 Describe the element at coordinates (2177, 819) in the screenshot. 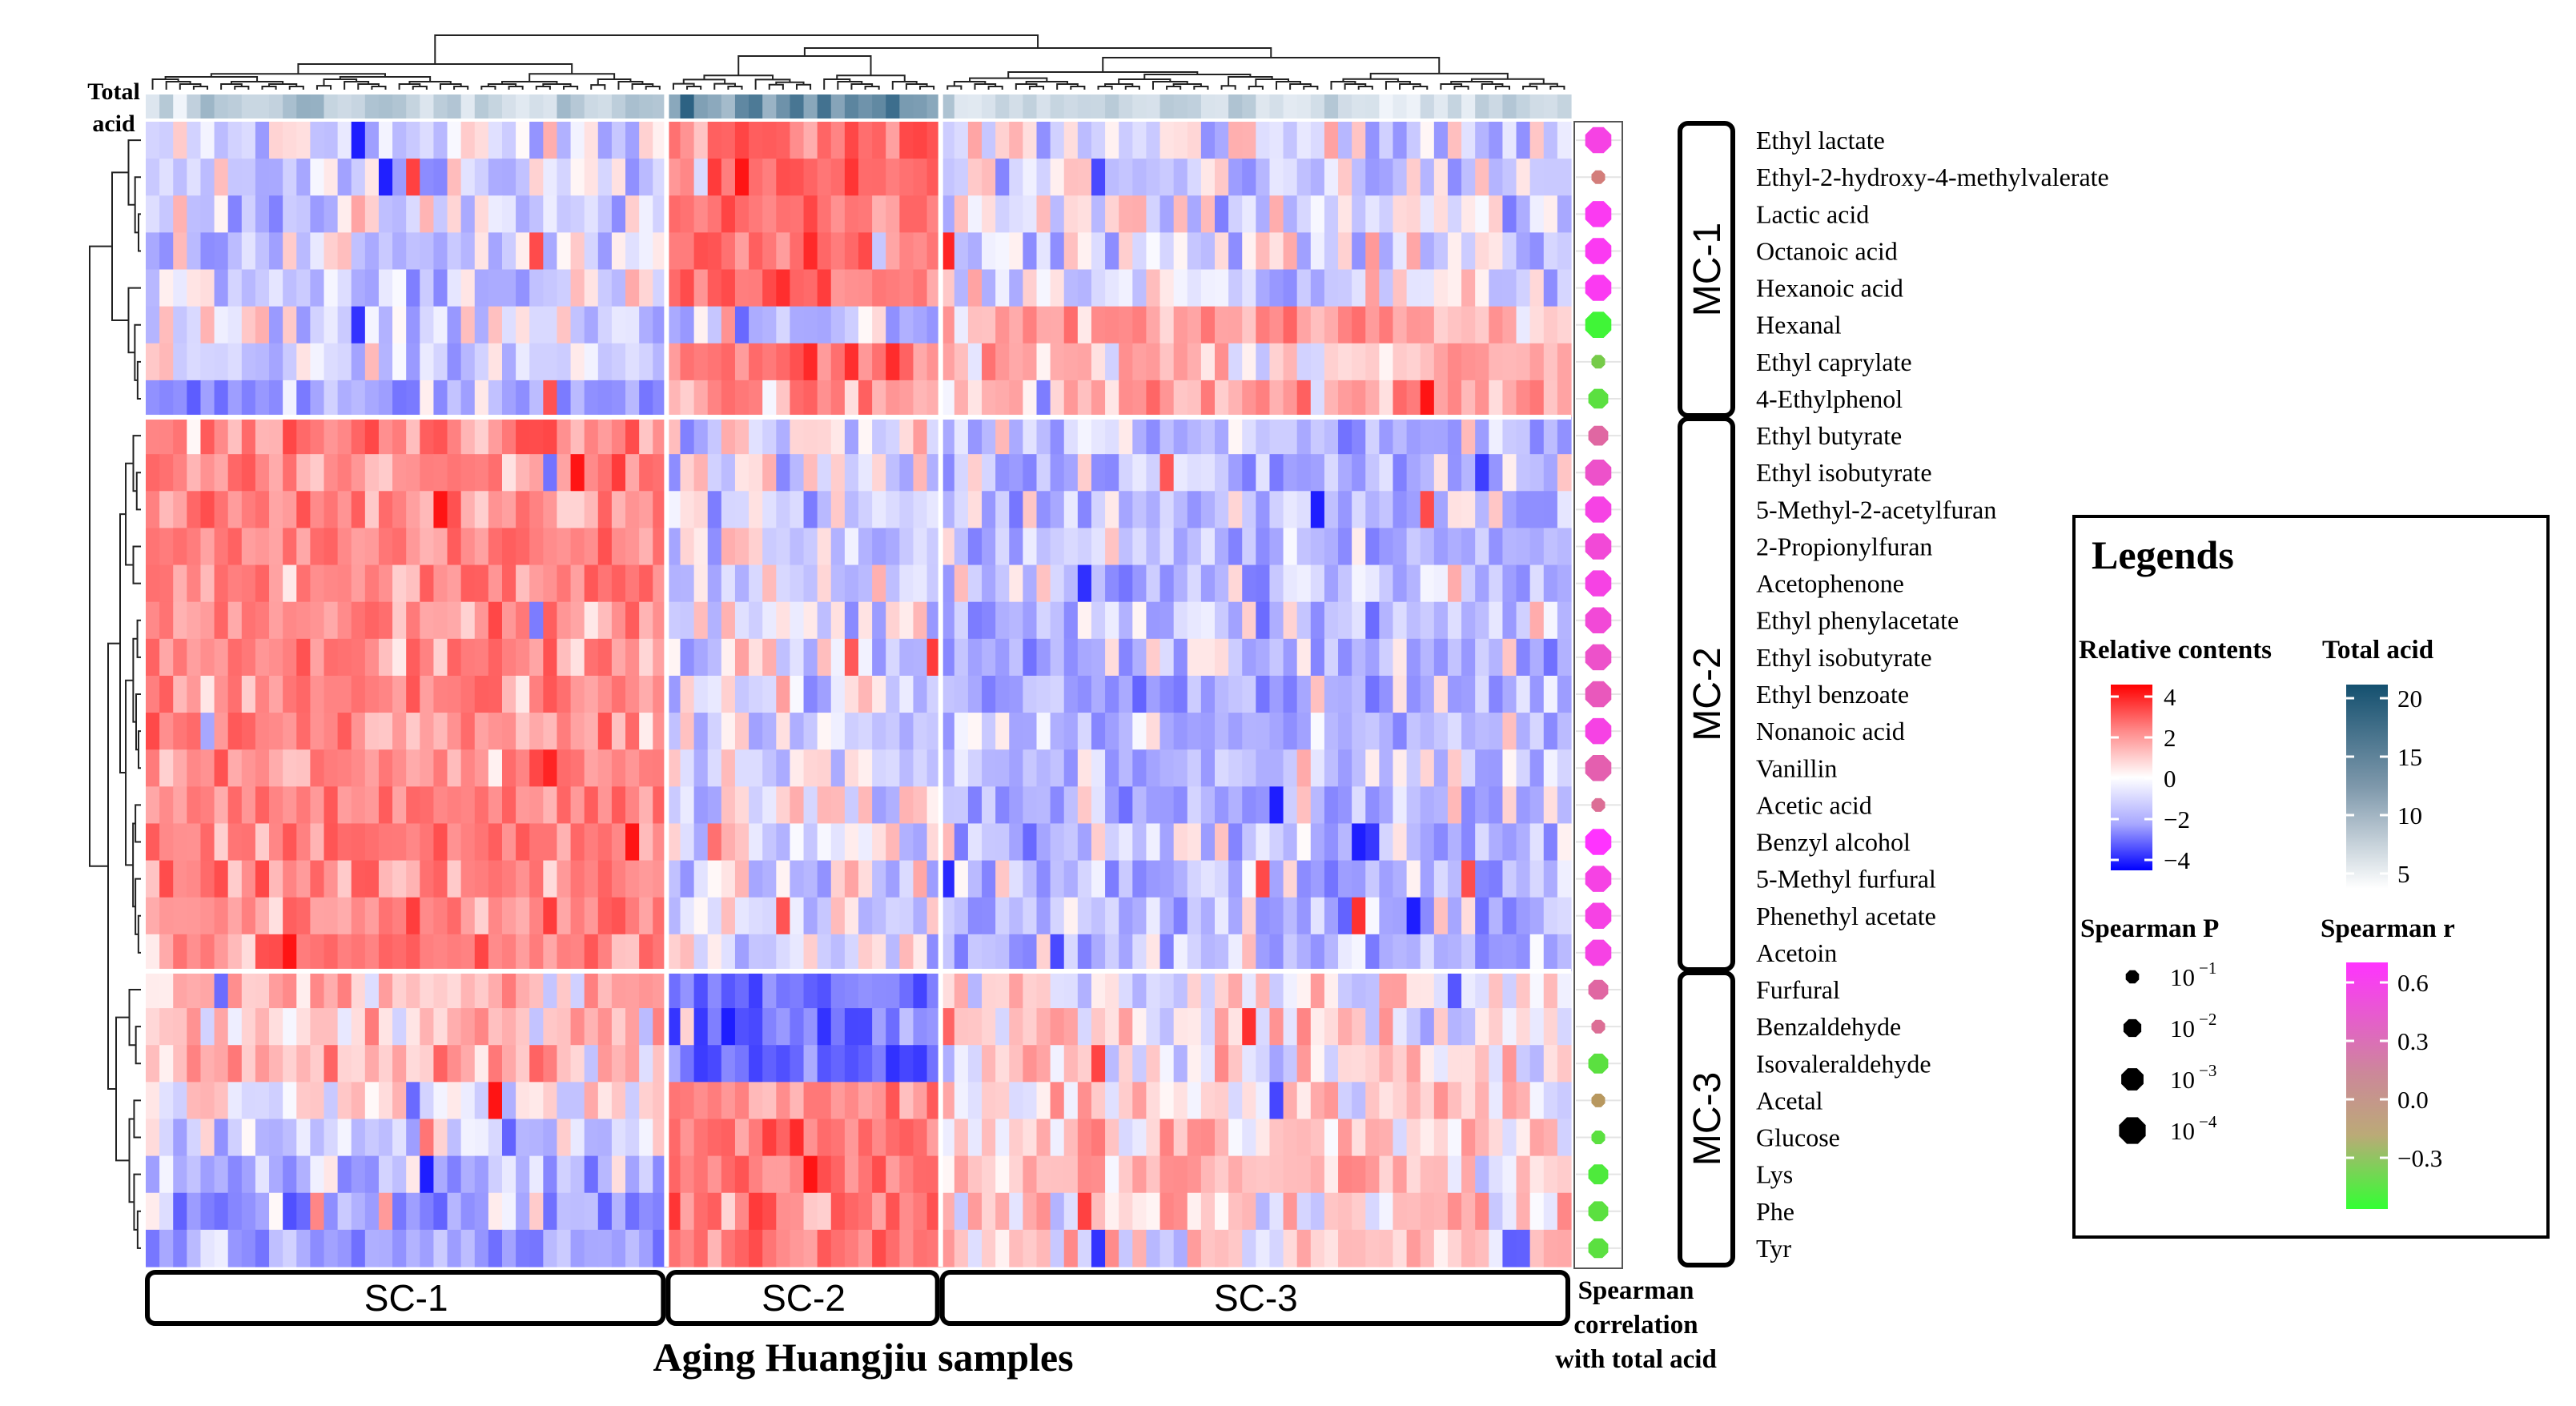

I see `relative-contents-tick-label: −2` at that location.